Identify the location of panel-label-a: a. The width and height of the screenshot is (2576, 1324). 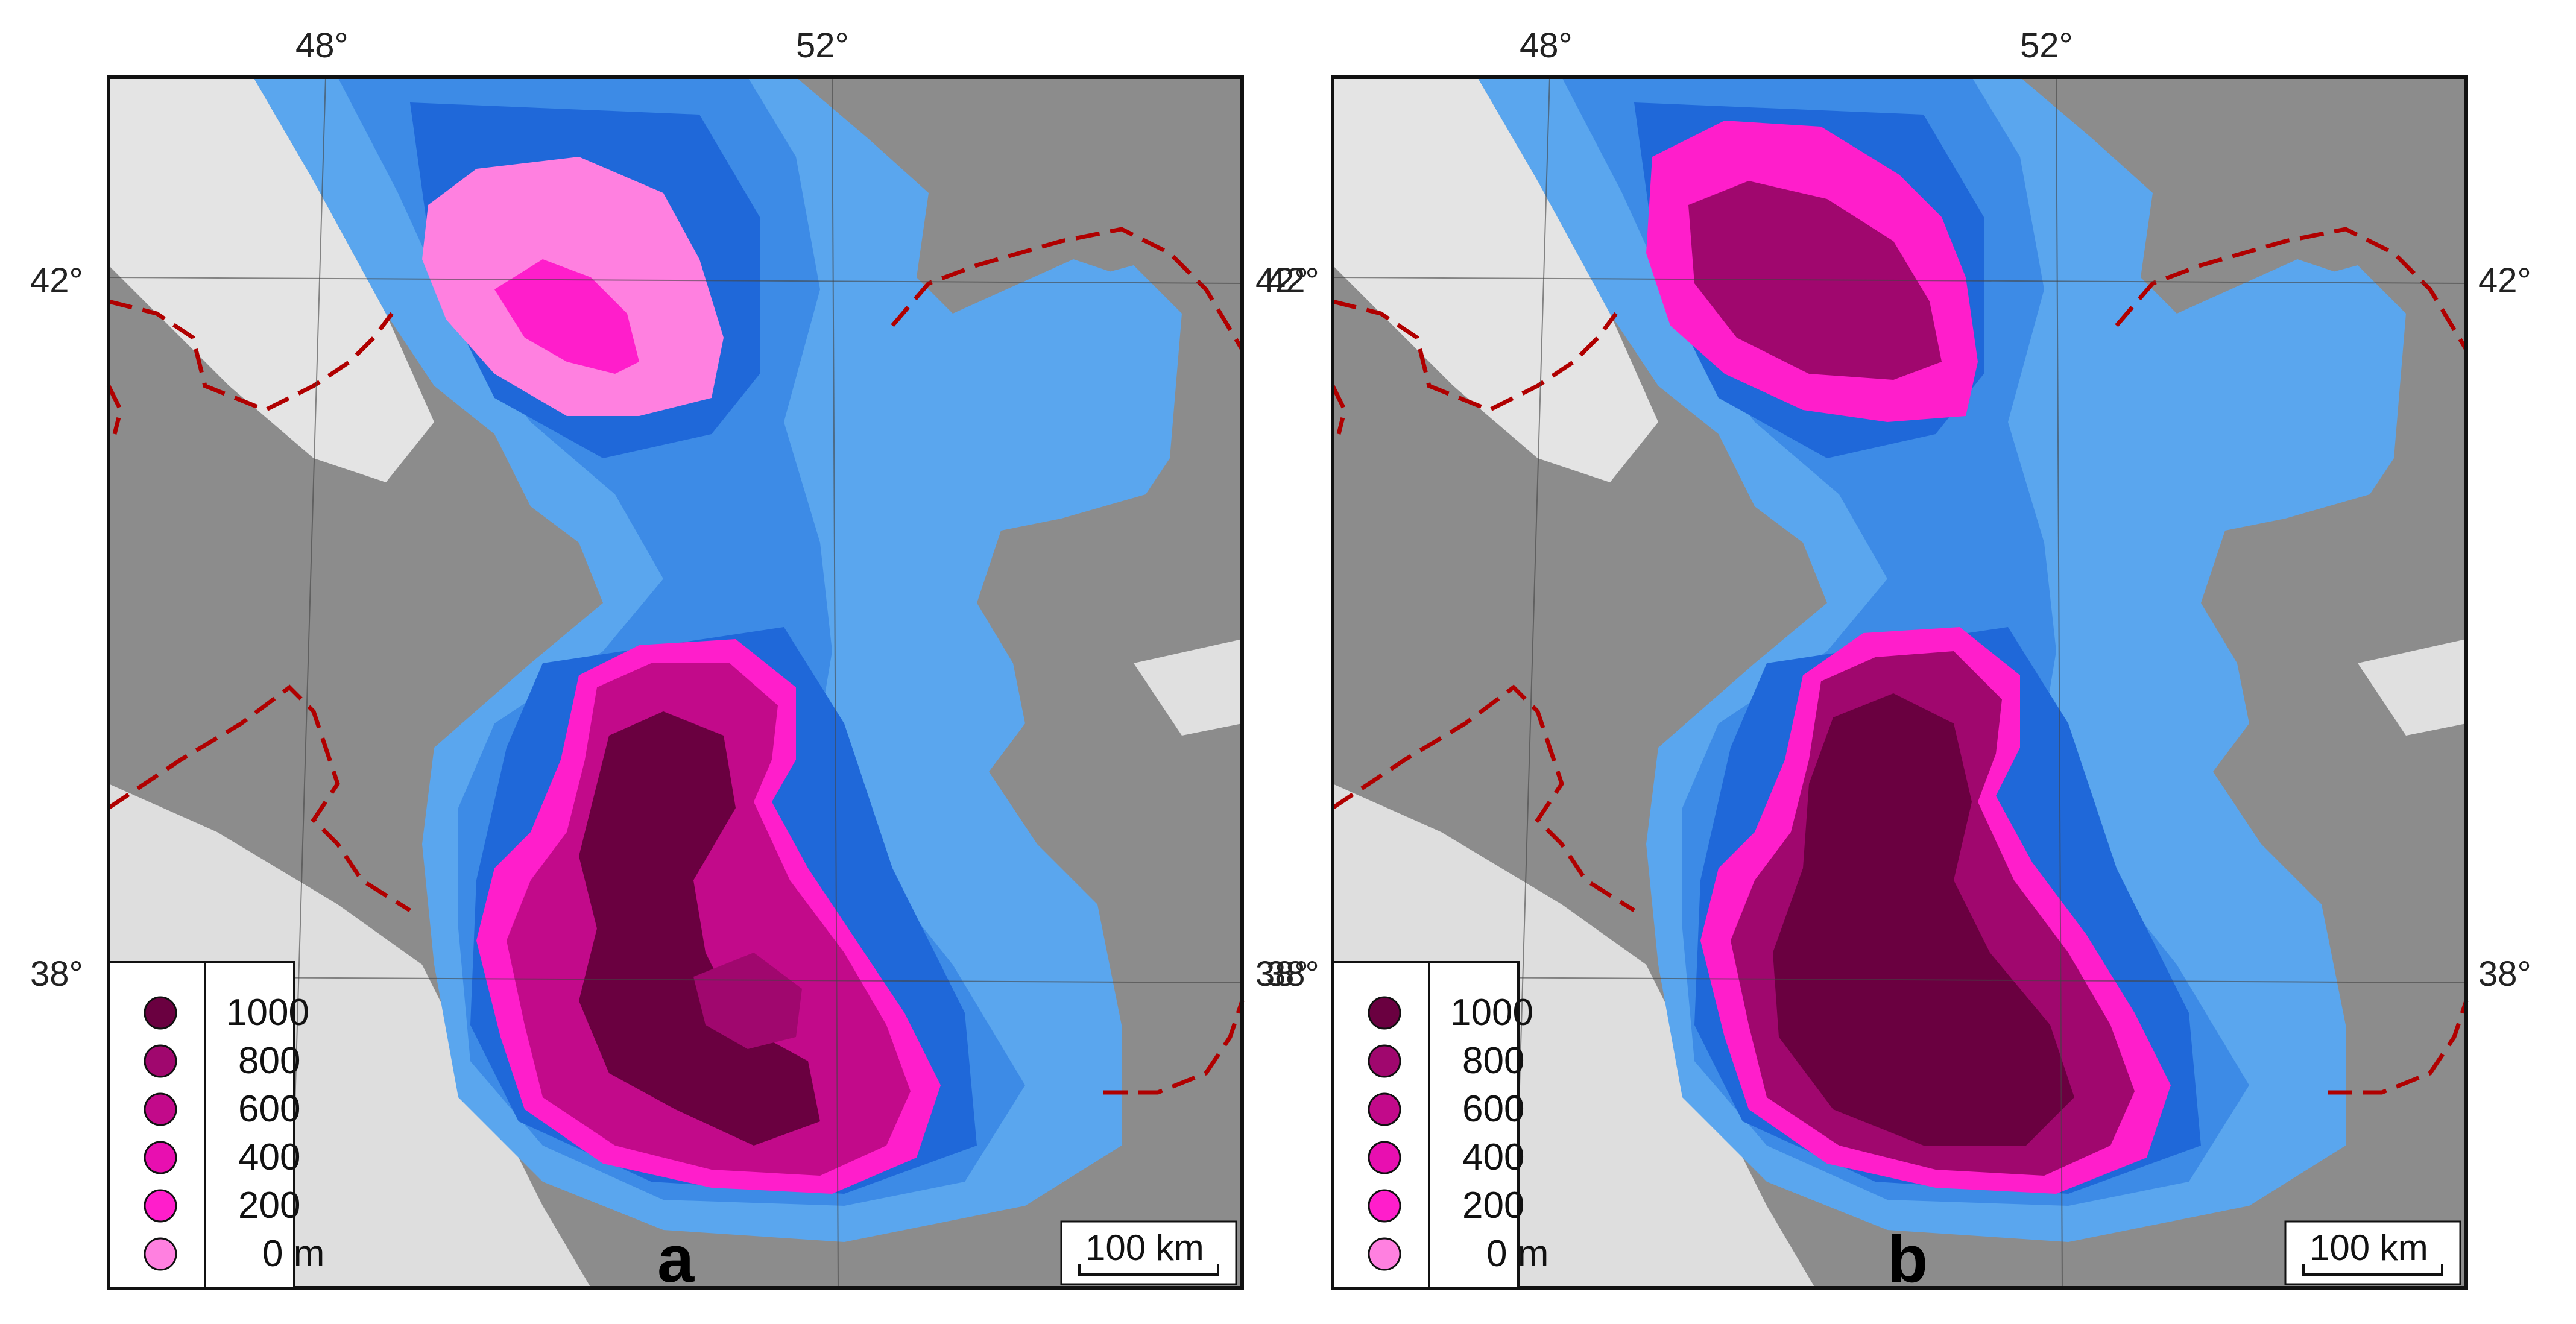
(676, 1259).